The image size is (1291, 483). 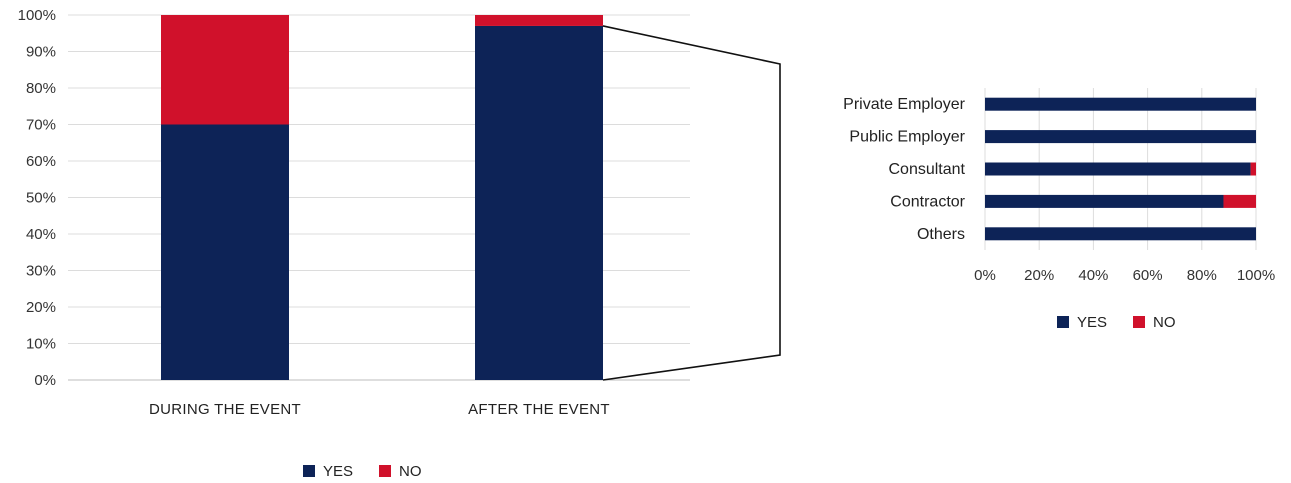 What do you see at coordinates (1256, 275) in the screenshot?
I see `breakdown-x-tick-label: 100%` at bounding box center [1256, 275].